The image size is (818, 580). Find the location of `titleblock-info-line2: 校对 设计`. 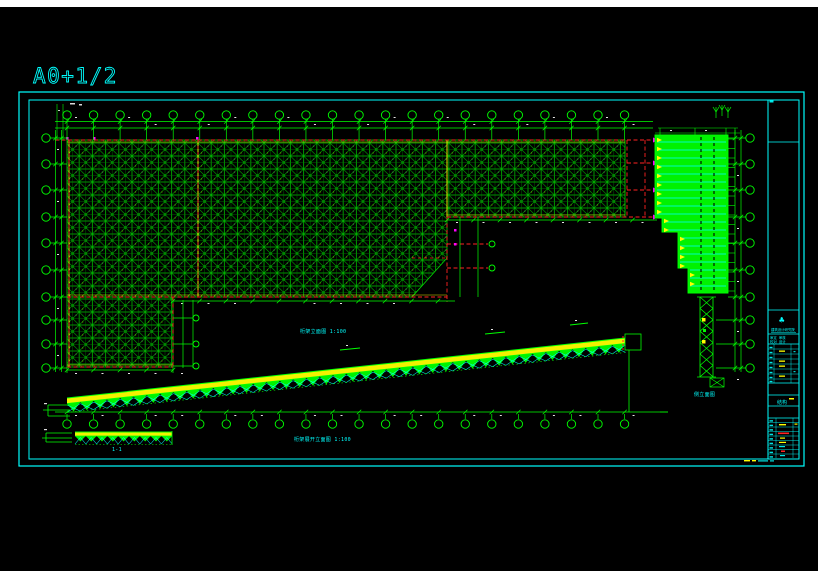

titleblock-info-line2: 校对 设计 is located at coordinates (778, 341).